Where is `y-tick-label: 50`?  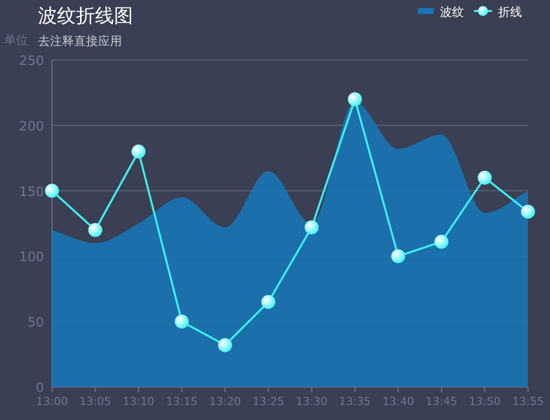
y-tick-label: 50 is located at coordinates (35, 323).